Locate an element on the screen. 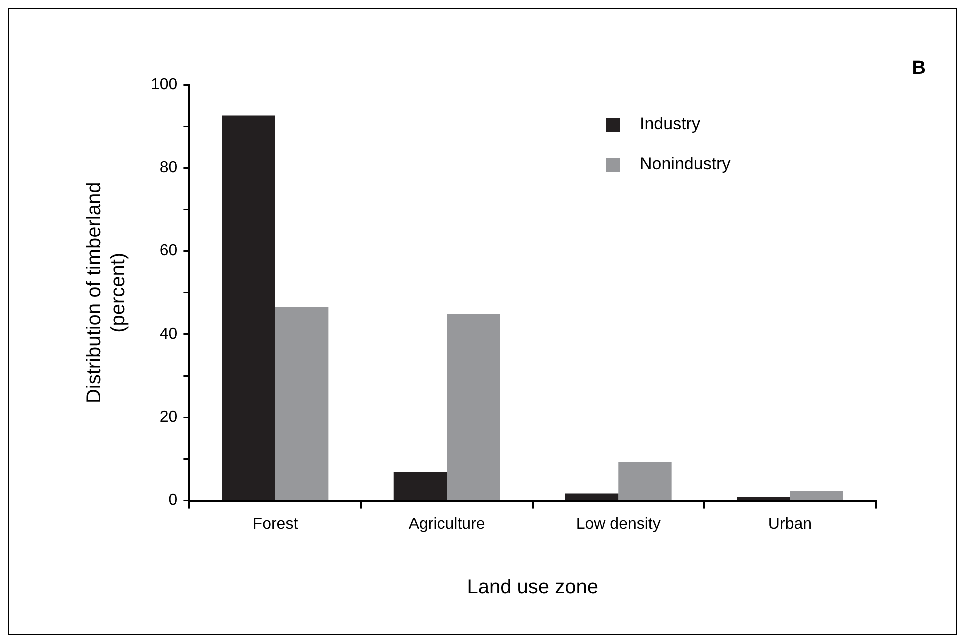 This screenshot has width=965, height=643. y-tick-label: 60 is located at coordinates (169, 251).